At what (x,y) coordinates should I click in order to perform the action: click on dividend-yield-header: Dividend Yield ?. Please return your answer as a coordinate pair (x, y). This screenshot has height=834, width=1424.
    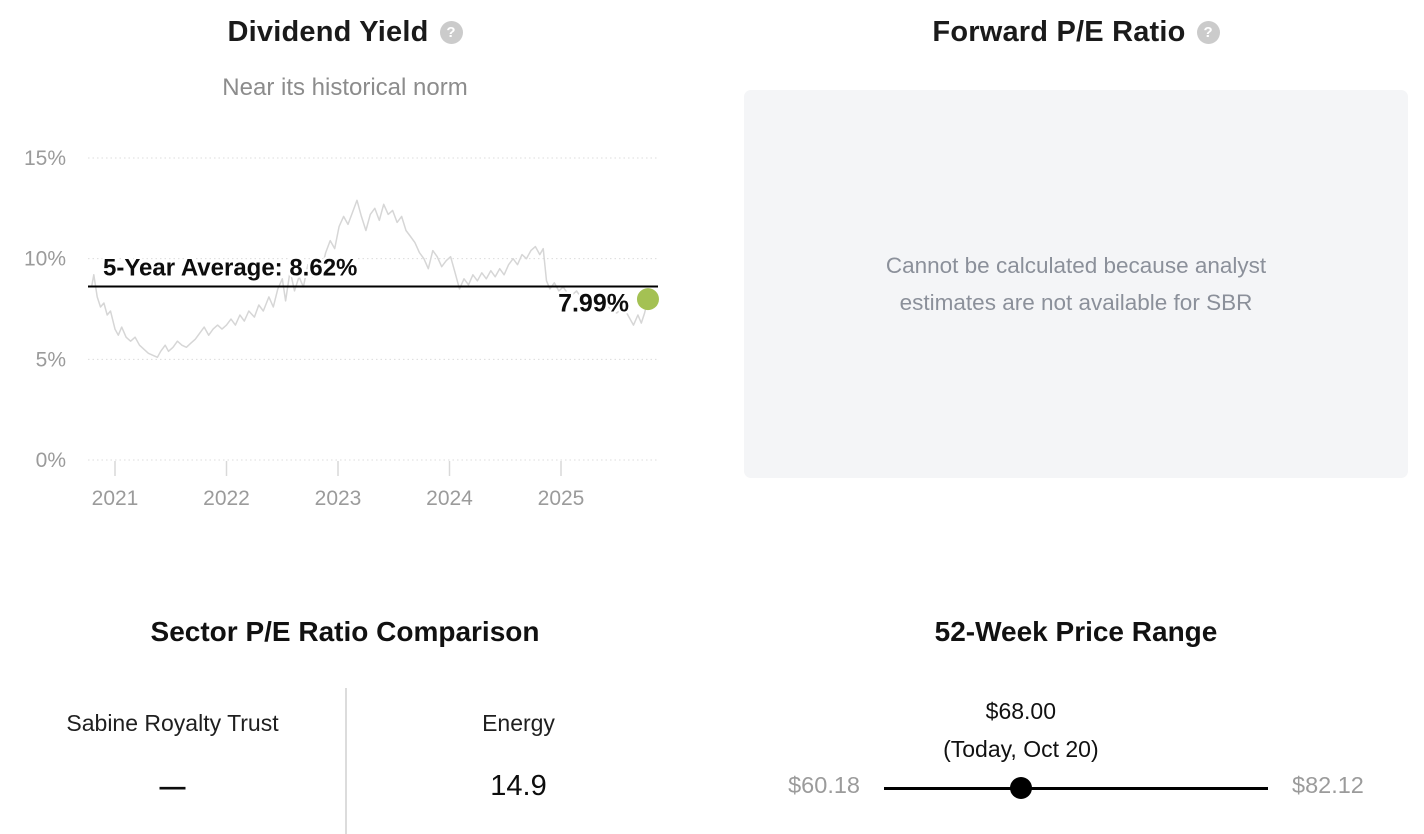
    Looking at the image, I should click on (345, 32).